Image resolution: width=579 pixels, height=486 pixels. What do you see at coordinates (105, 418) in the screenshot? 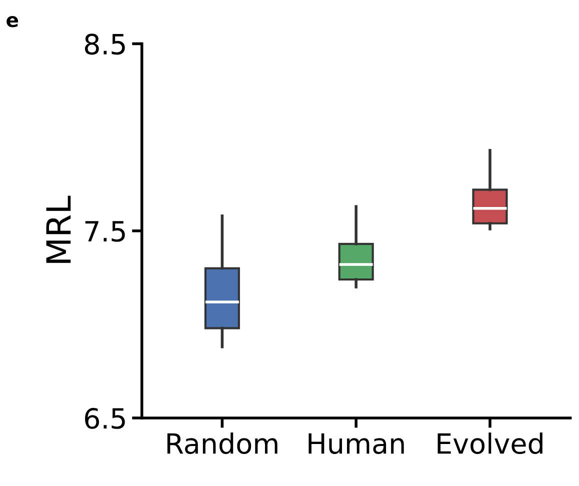
I see `y-tick-label: 6.5` at bounding box center [105, 418].